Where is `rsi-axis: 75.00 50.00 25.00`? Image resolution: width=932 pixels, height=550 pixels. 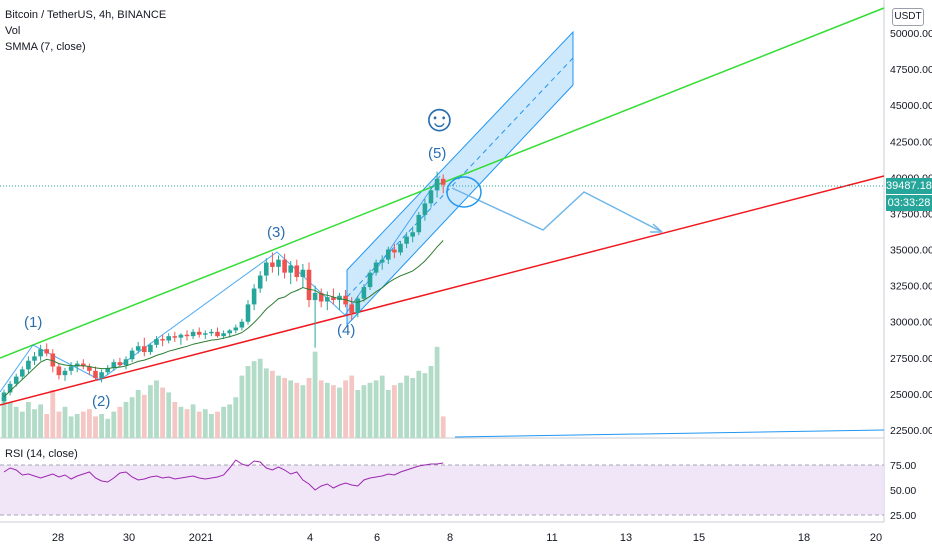
rsi-axis: 75.00 50.00 25.00 is located at coordinates (903, 491).